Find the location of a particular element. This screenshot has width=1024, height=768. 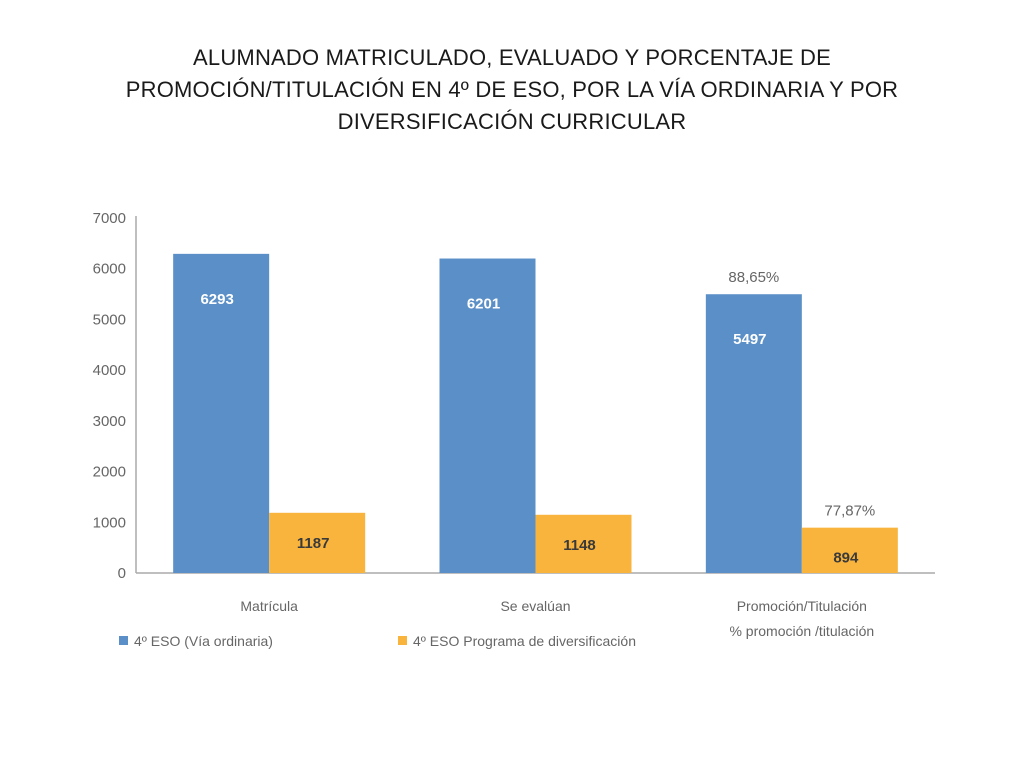

data-label: 6293 is located at coordinates (216, 299).